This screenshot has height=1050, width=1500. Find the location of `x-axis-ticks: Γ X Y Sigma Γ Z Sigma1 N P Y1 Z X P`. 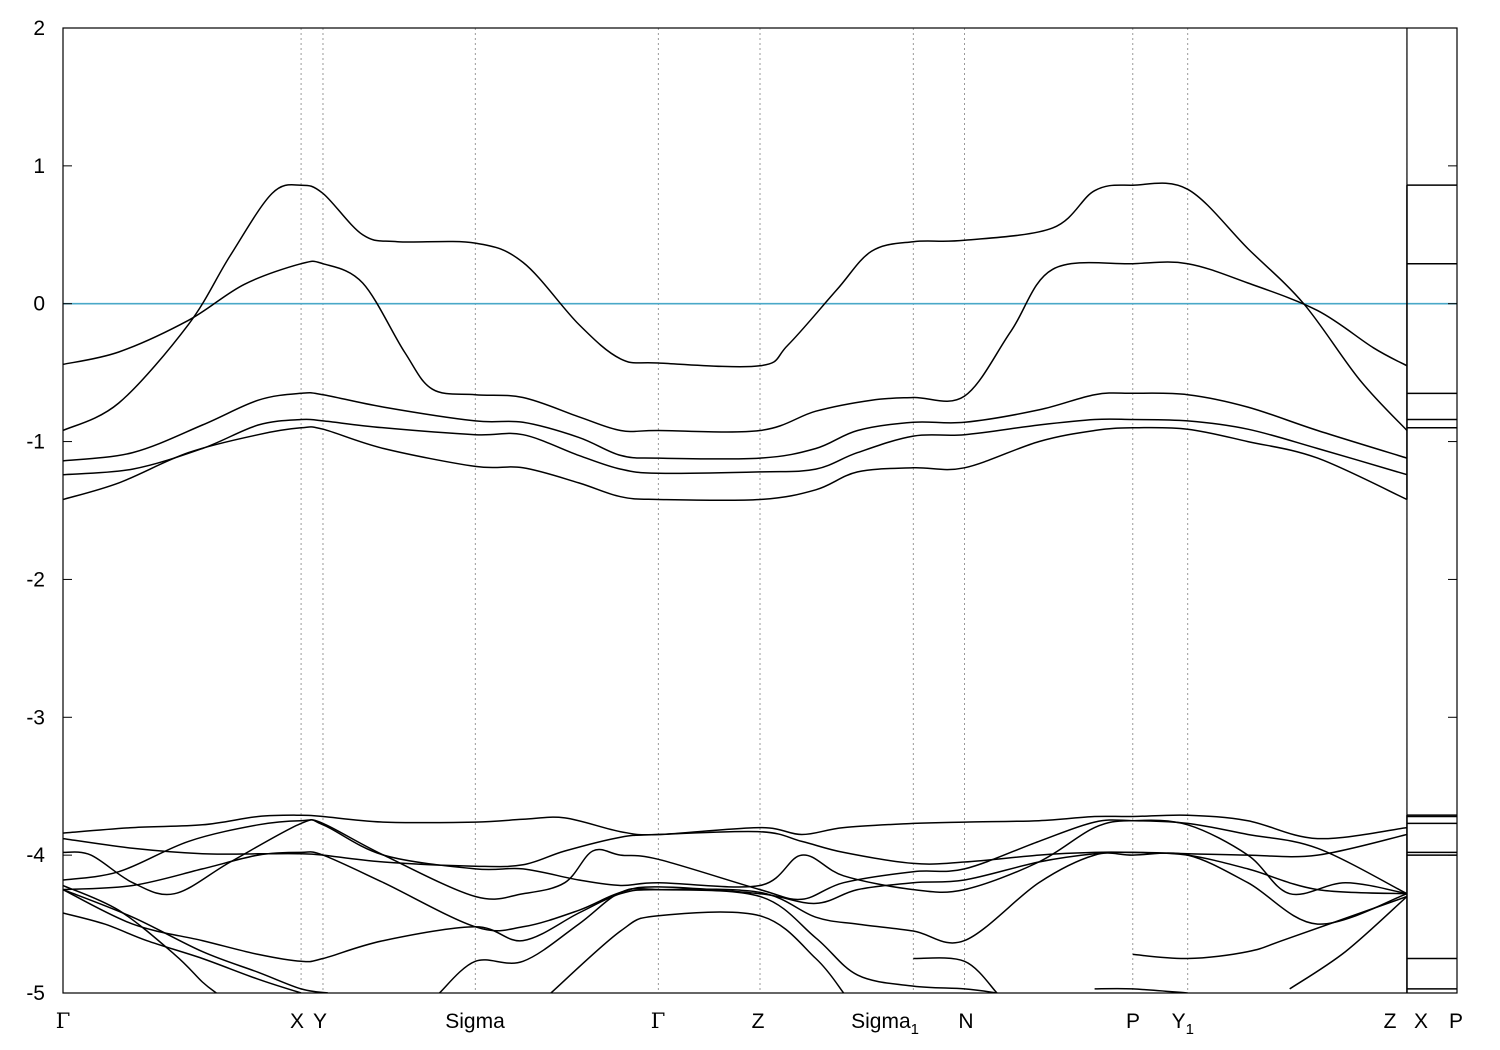

x-axis-ticks: Γ X Y Sigma Γ Z Sigma1 N P Y1 Z X P is located at coordinates (759, 1023).